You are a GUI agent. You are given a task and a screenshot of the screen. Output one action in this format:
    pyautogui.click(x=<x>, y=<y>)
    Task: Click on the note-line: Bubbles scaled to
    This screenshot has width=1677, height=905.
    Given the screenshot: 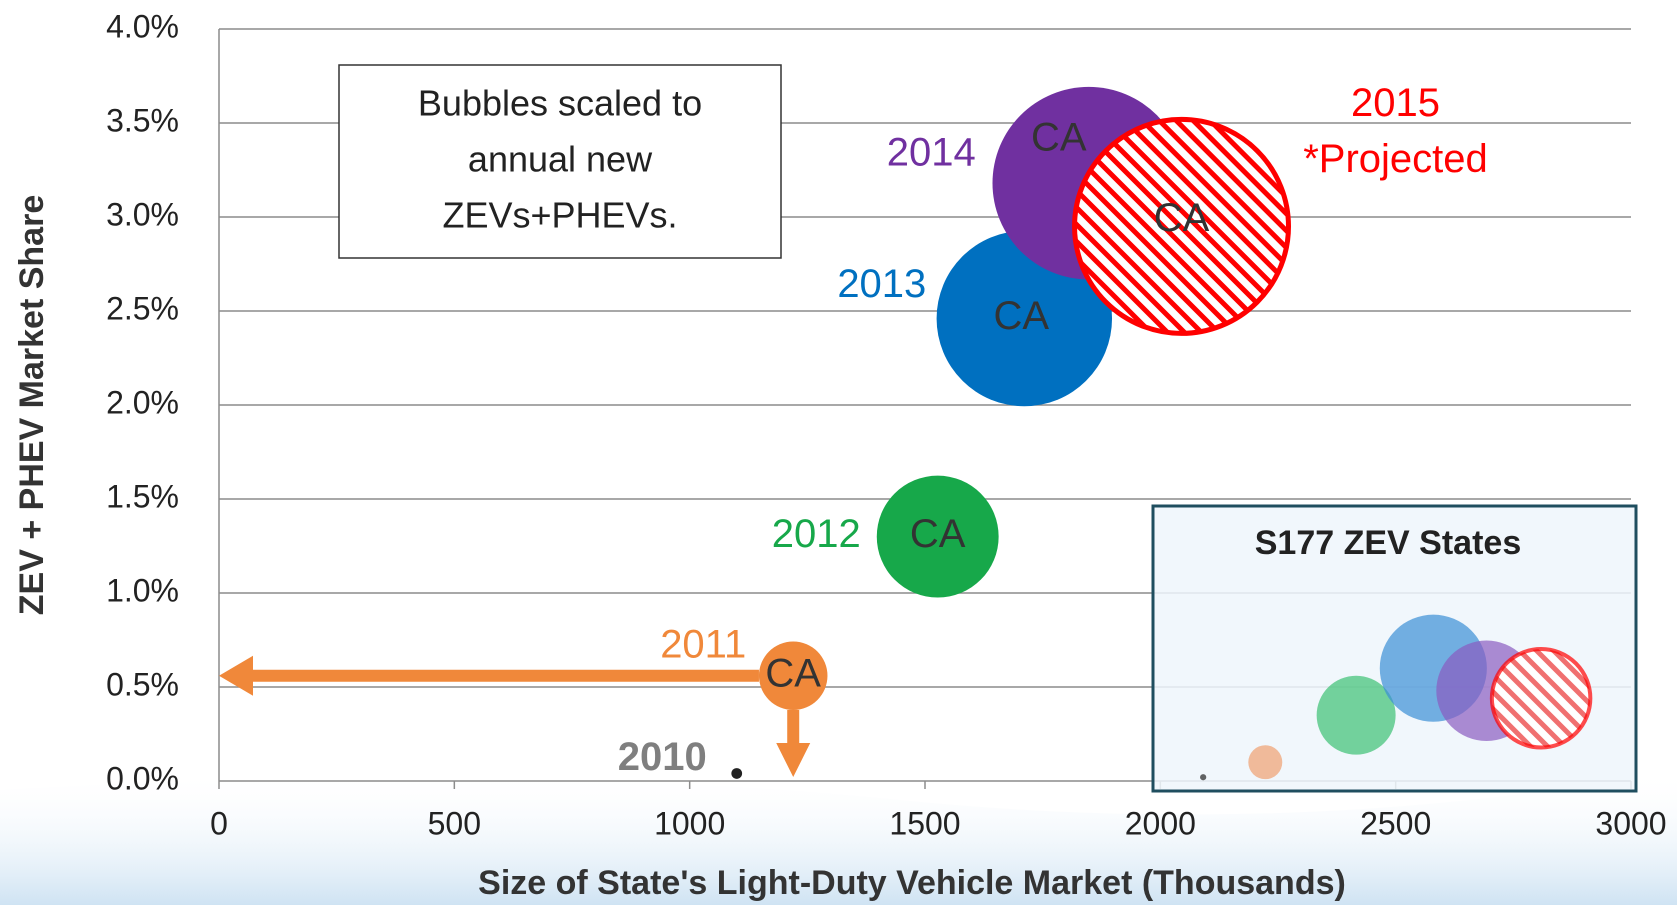 What is the action you would take?
    pyautogui.click(x=560, y=103)
    